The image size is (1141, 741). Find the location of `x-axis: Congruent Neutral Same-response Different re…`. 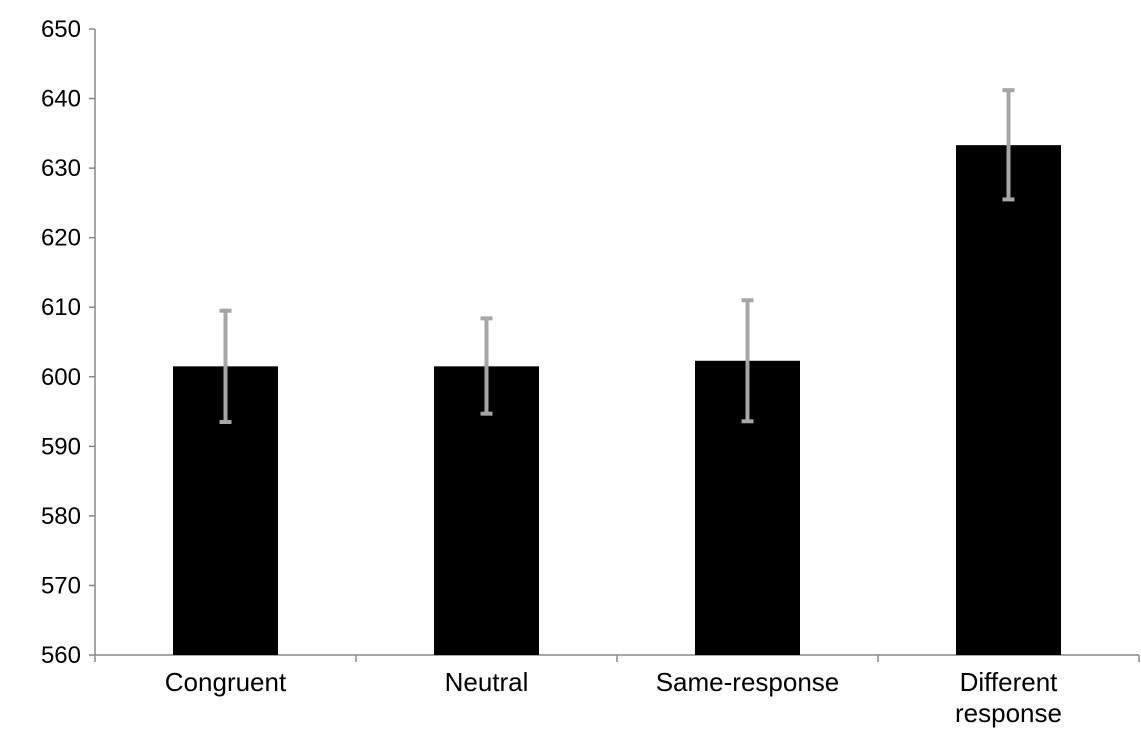

x-axis: Congruent Neutral Same-response Different re… is located at coordinates (617, 691).